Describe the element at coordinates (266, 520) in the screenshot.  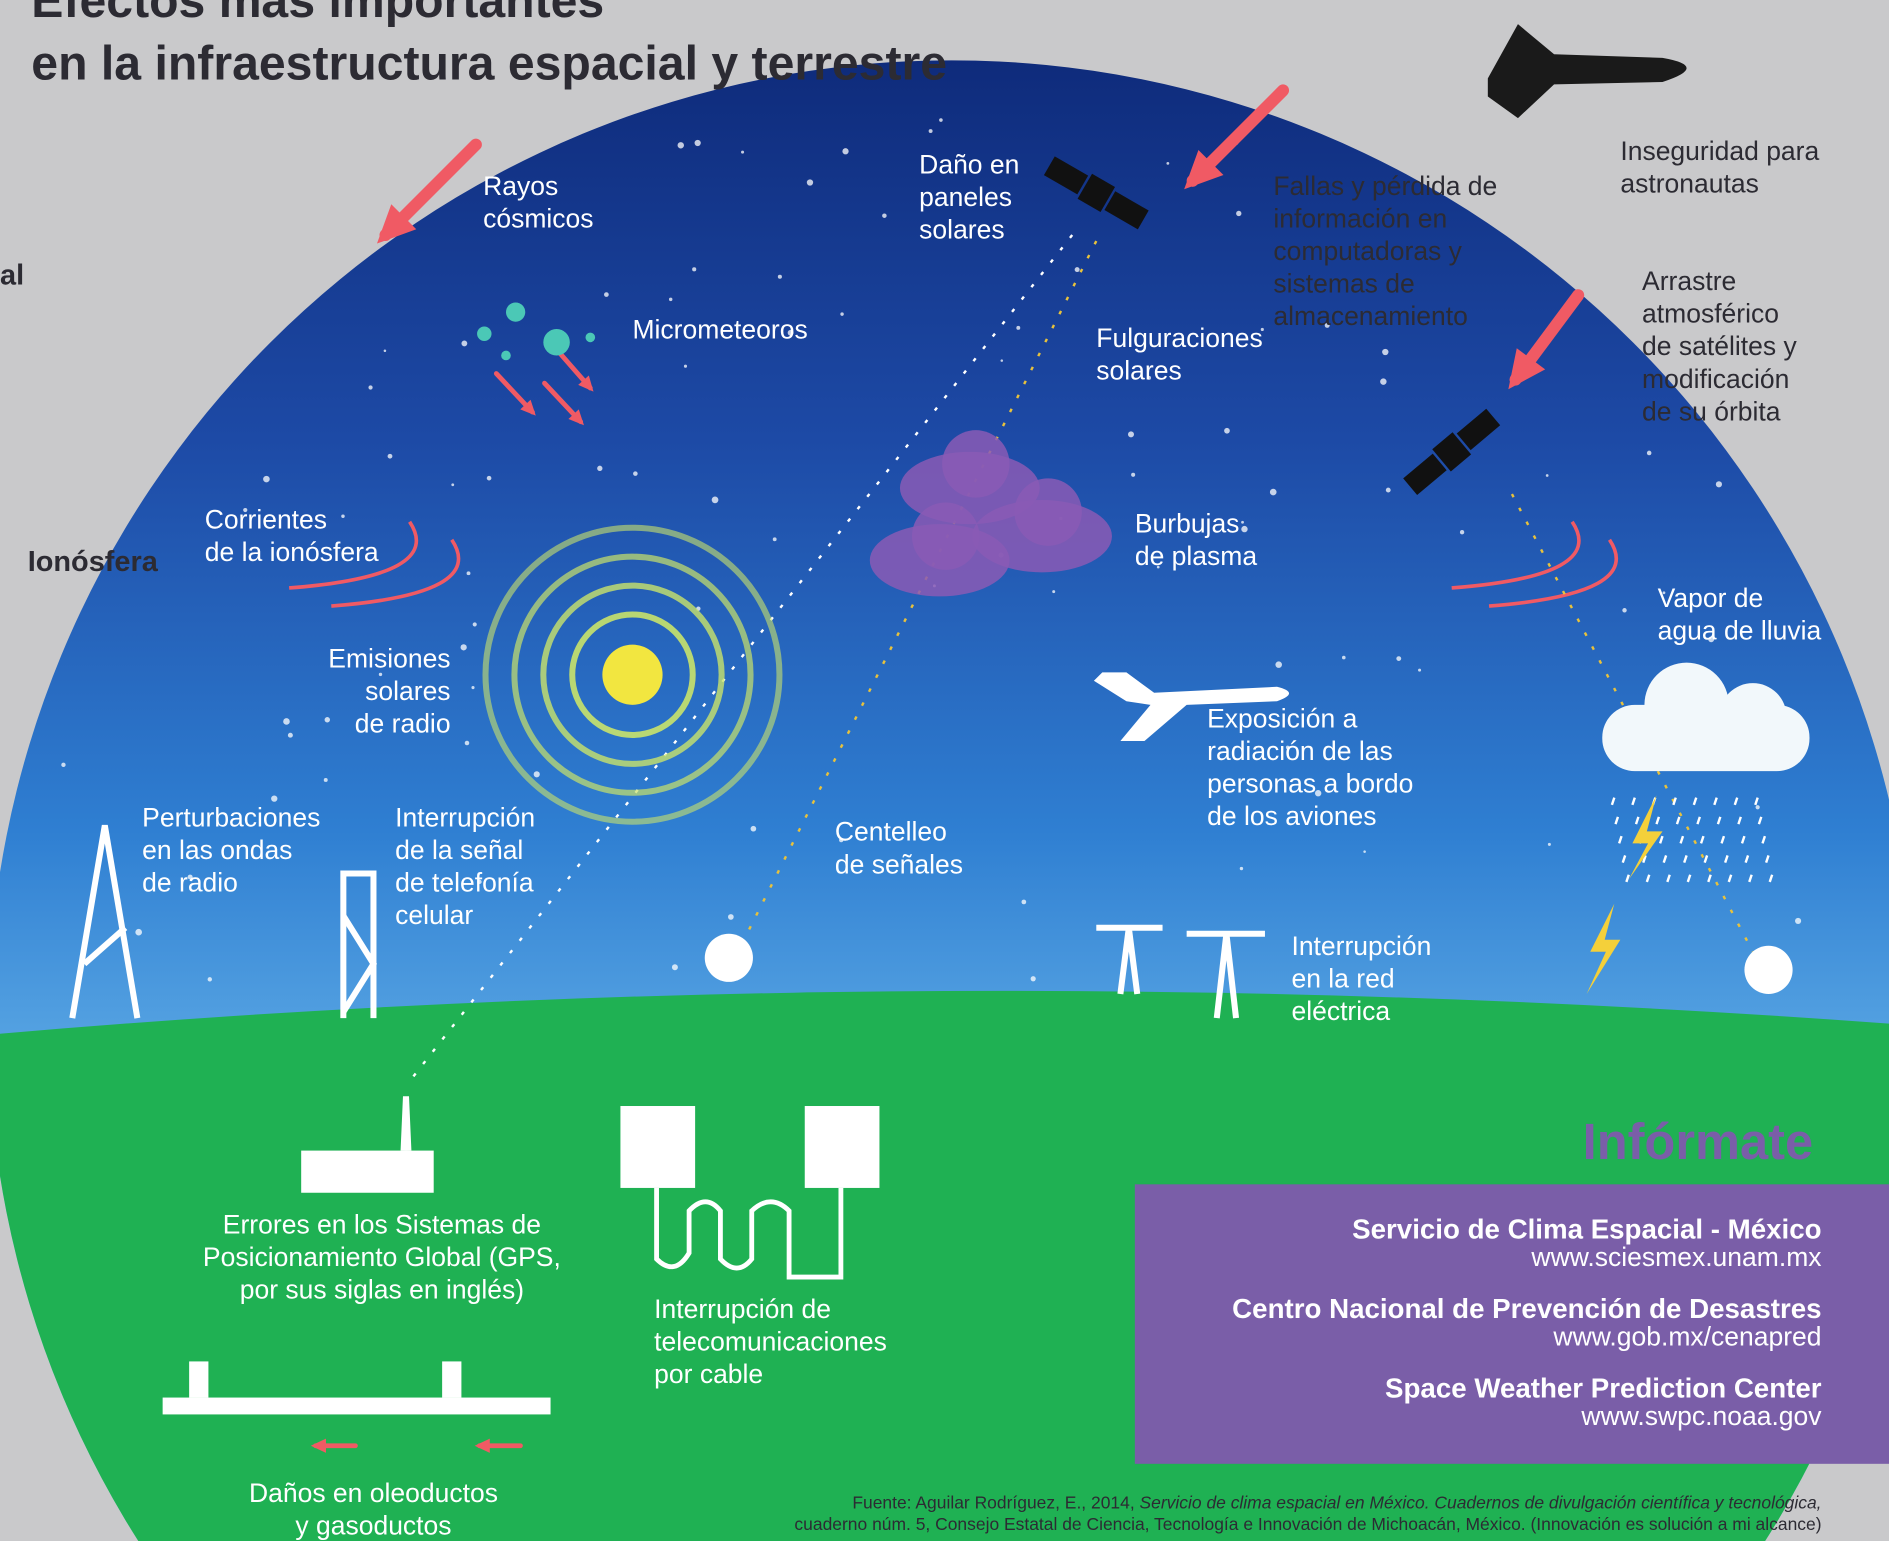
I see `label-line: Corrientes` at that location.